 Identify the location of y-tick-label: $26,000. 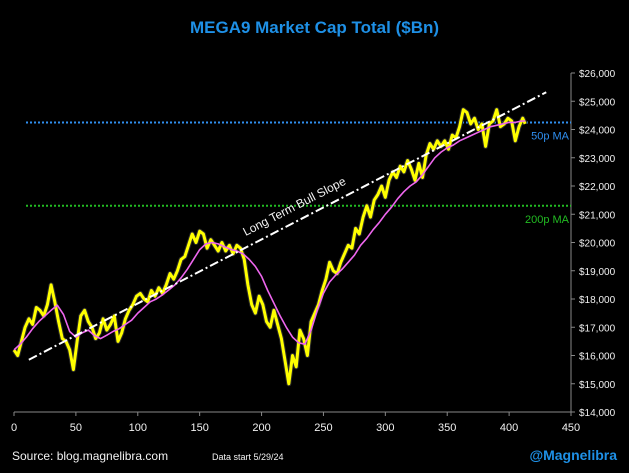
(597, 74).